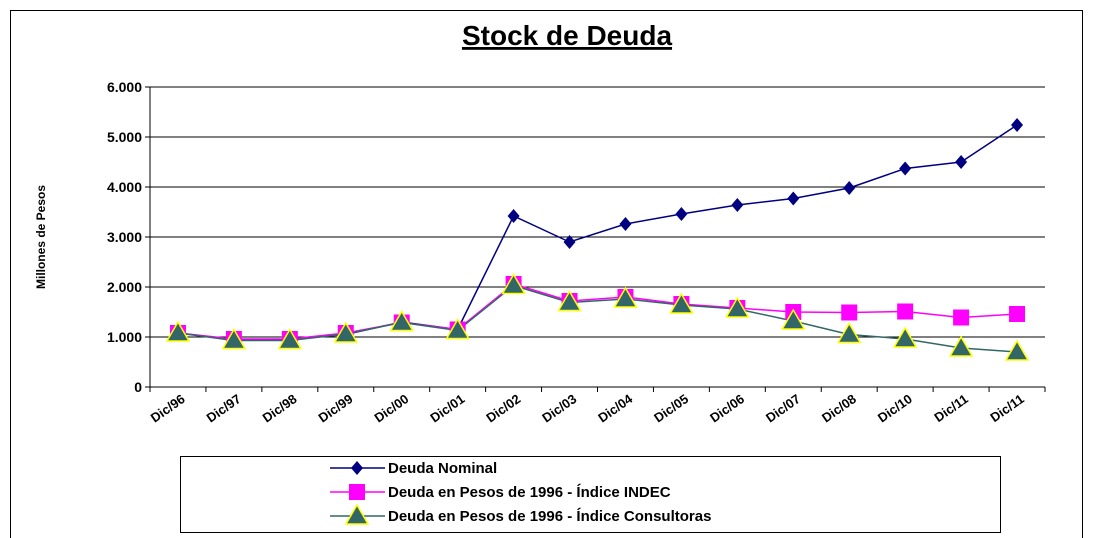 This screenshot has height=538, width=1093. What do you see at coordinates (529, 492) in the screenshot?
I see `legend-label: Deuda en Pesos de 1996 - Índice INDEC` at bounding box center [529, 492].